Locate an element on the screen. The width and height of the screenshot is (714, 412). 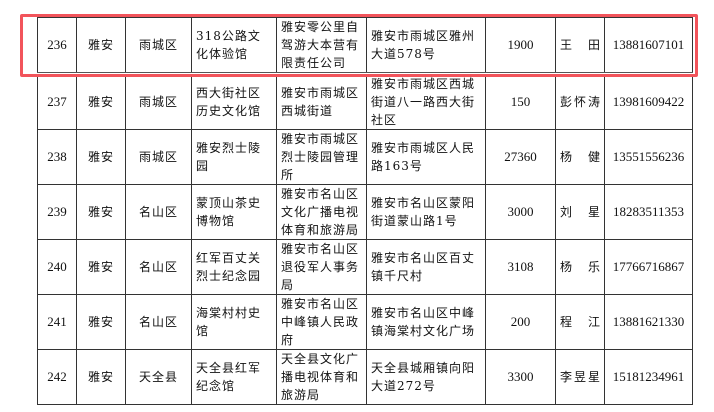
area-cell: 200 is located at coordinates (520, 322).